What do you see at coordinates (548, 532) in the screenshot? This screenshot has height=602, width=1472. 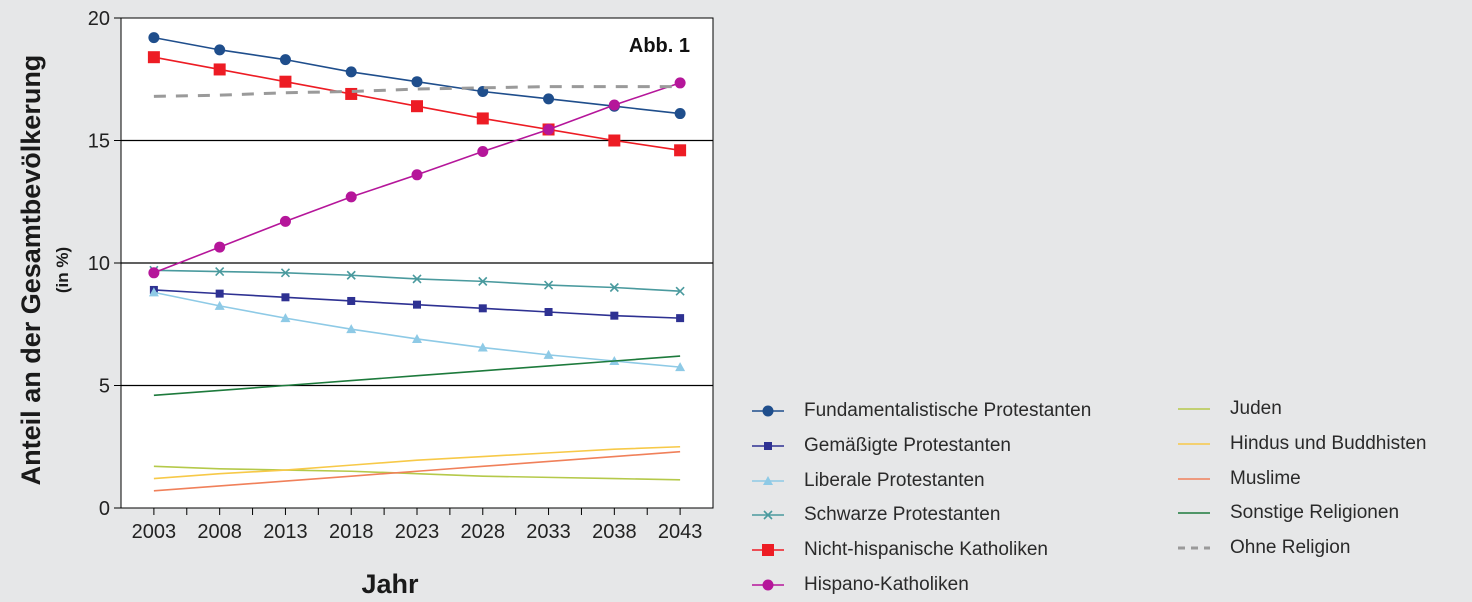 I see `x-tick-label: 2033` at bounding box center [548, 532].